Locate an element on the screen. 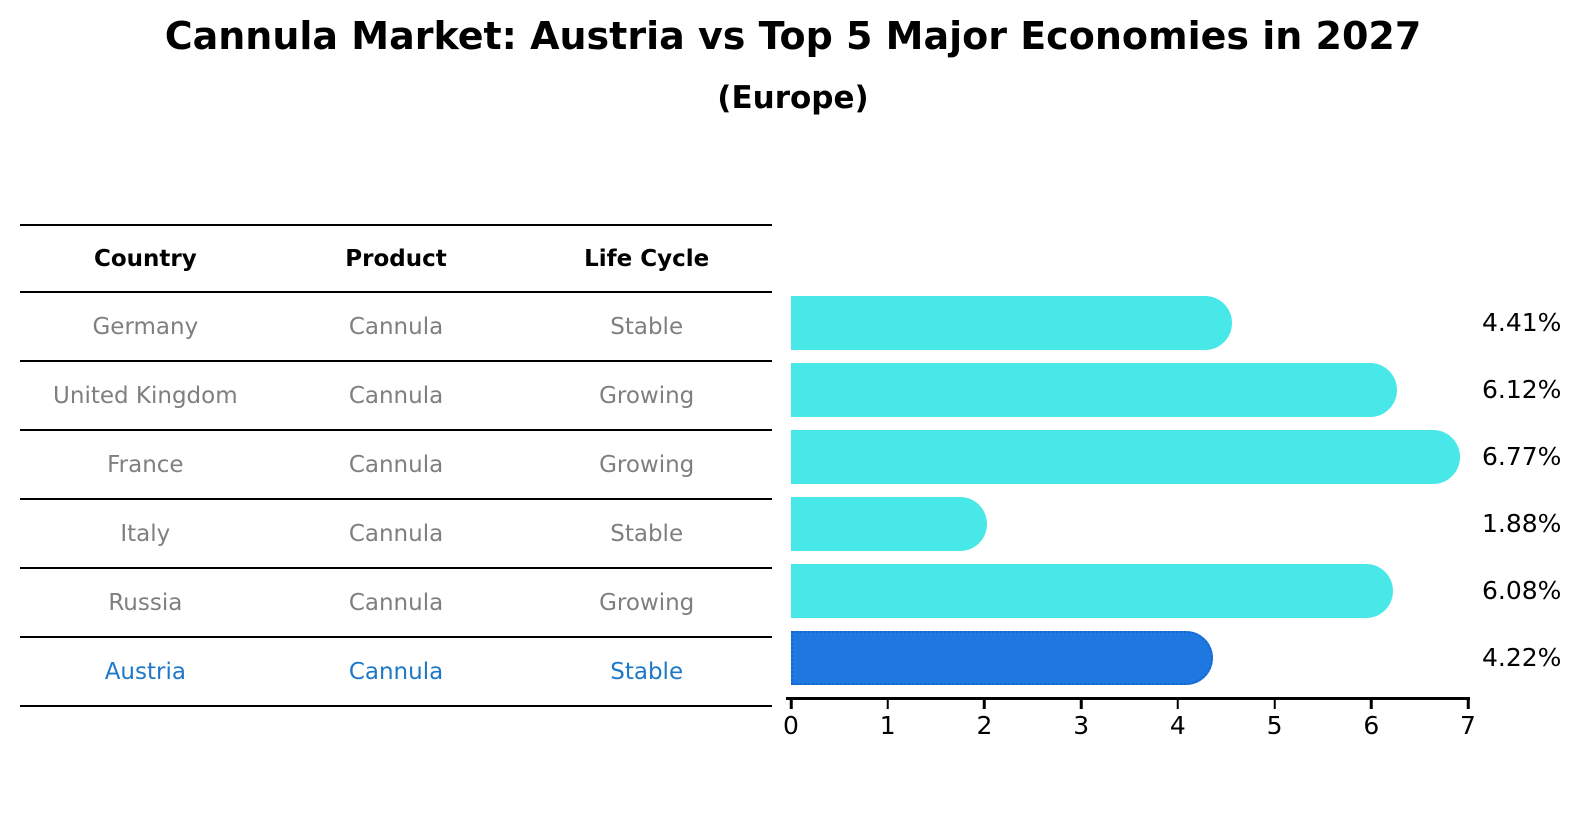 This screenshot has height=823, width=1586. value-label-italy: 1.88% is located at coordinates (1522, 523).